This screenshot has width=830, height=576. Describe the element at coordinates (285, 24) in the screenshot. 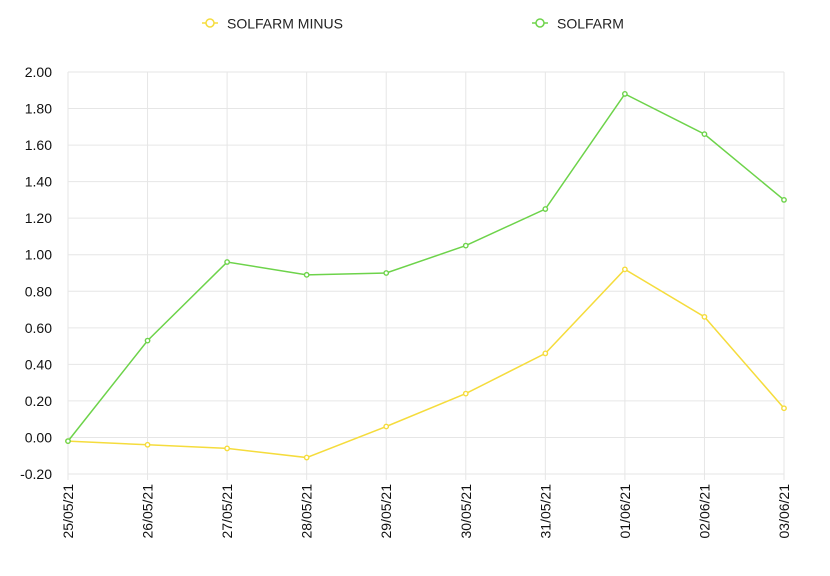

I see `legend-label: SOLFARM MINUS` at that location.